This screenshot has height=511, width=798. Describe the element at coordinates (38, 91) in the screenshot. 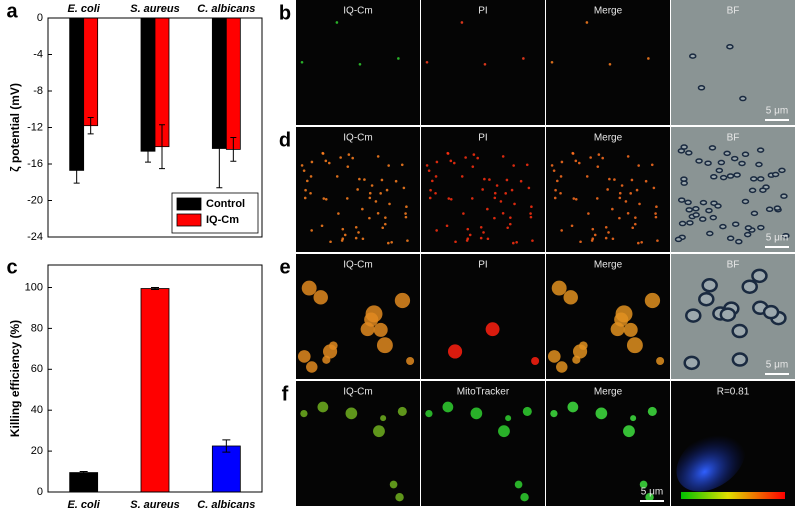

I see `y-tick-label: -8` at that location.